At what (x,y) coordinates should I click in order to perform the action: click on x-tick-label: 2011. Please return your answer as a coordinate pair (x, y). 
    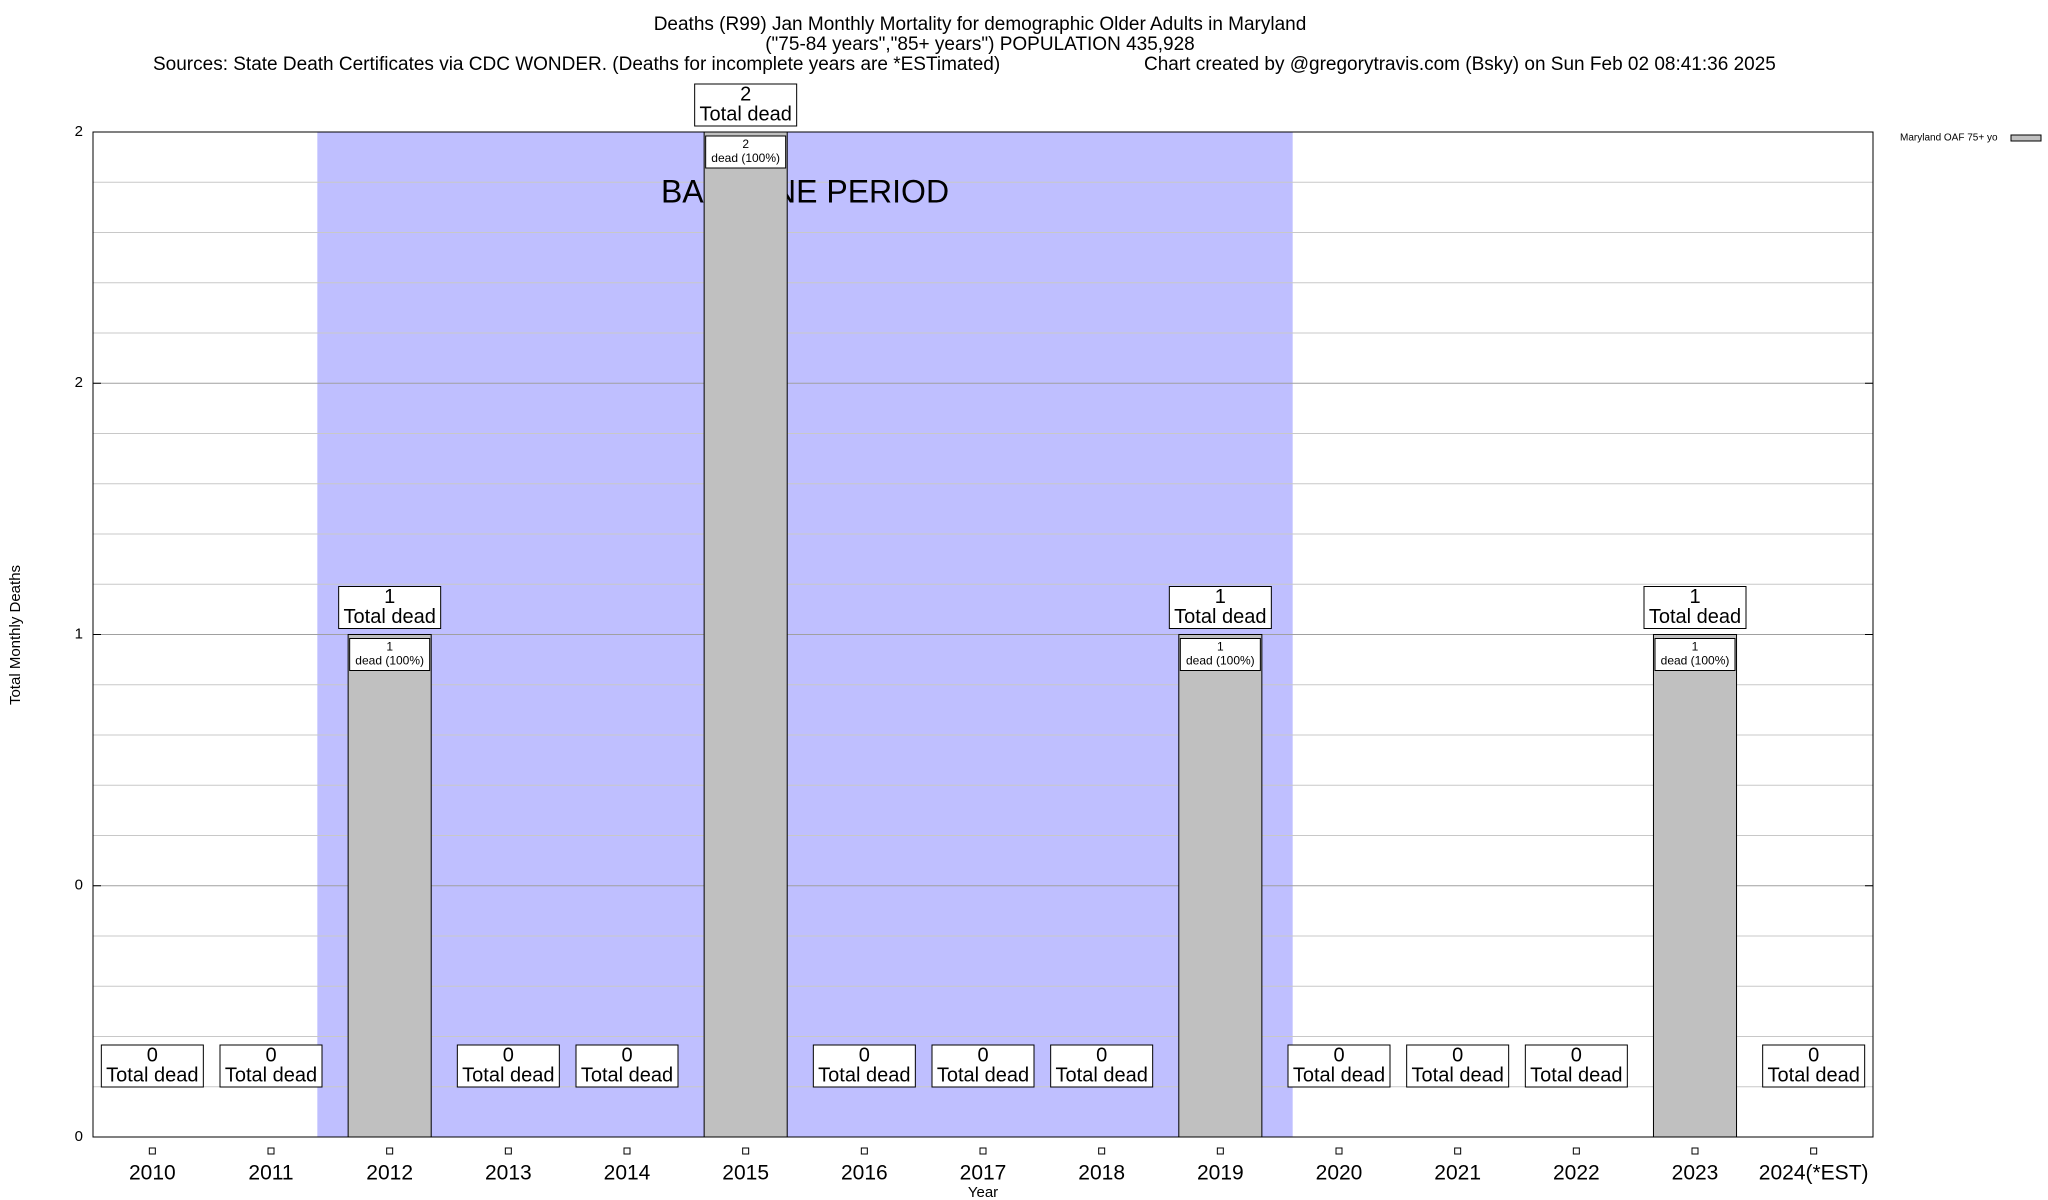
    Looking at the image, I should click on (270, 1173).